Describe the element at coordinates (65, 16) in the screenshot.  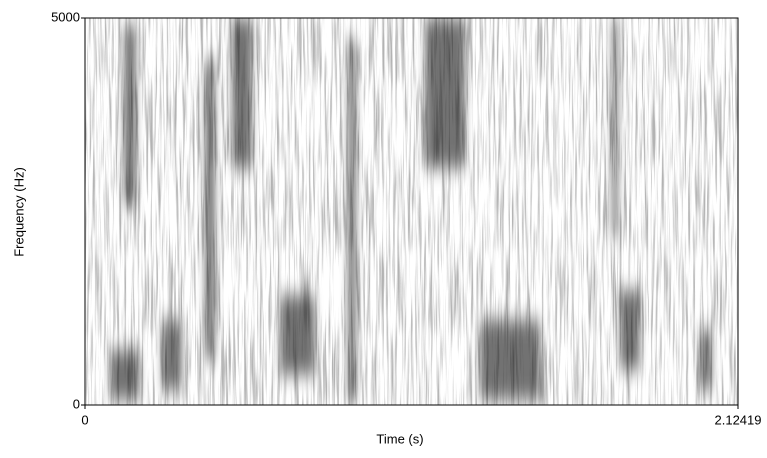
I see `y-tick-label: 5000` at that location.